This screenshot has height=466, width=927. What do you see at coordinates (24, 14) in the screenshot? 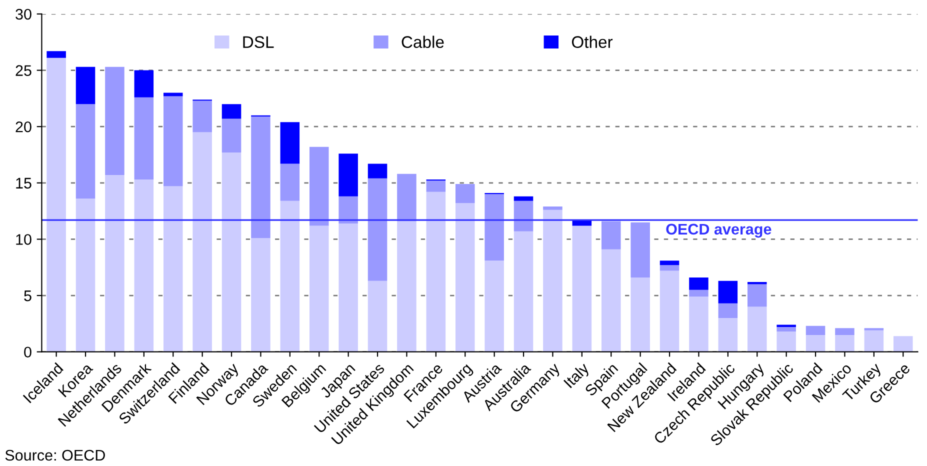
I see `y-tick-label: 30` at bounding box center [24, 14].